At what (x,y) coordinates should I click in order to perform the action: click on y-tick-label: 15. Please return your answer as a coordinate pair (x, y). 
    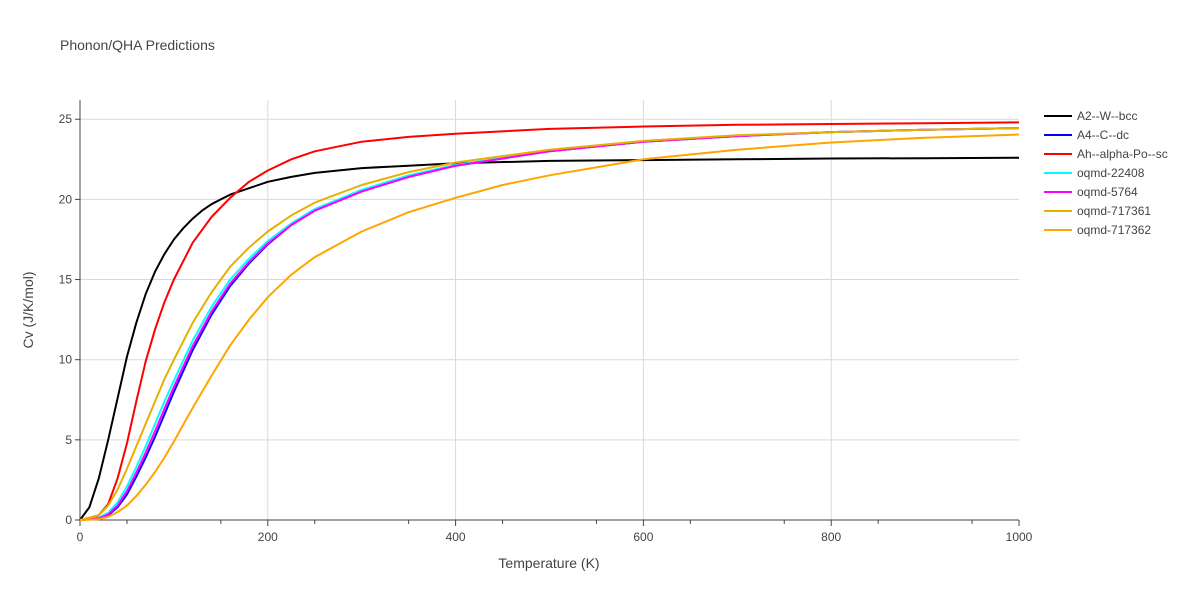
    Looking at the image, I should click on (66, 280).